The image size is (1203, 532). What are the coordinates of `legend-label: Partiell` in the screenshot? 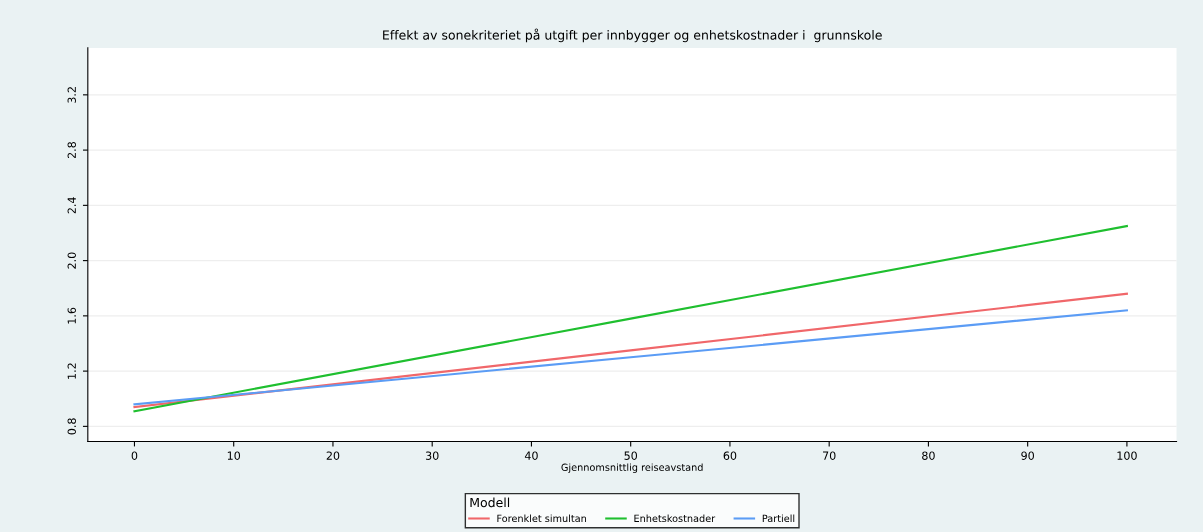 It's located at (778, 518).